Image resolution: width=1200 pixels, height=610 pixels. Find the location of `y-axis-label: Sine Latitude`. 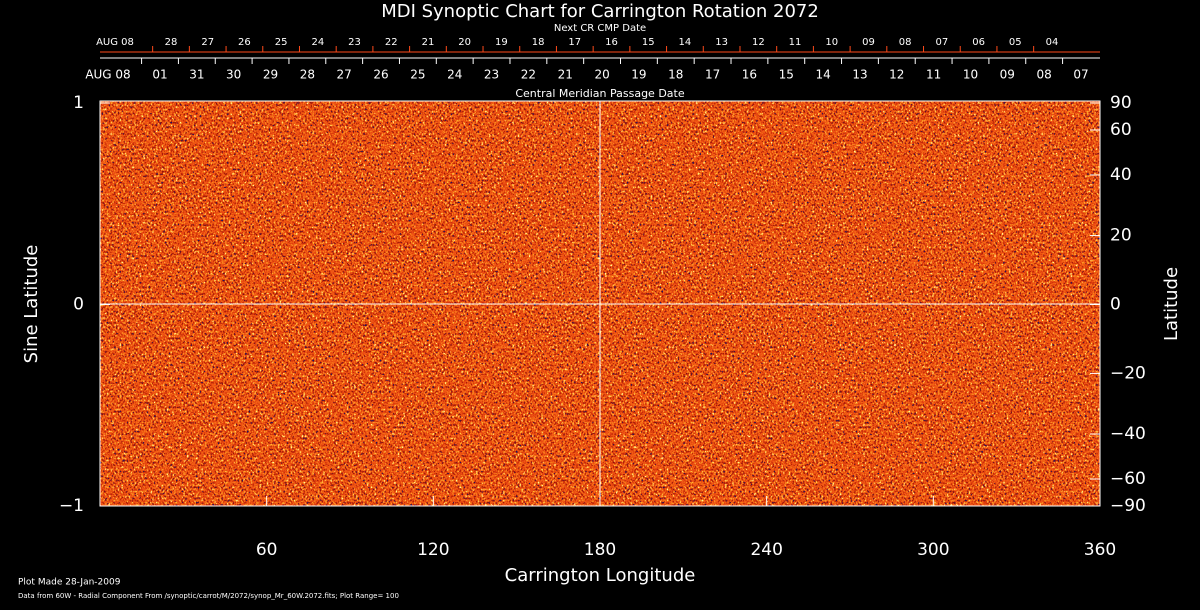

y-axis-label: Sine Latitude is located at coordinates (31, 304).